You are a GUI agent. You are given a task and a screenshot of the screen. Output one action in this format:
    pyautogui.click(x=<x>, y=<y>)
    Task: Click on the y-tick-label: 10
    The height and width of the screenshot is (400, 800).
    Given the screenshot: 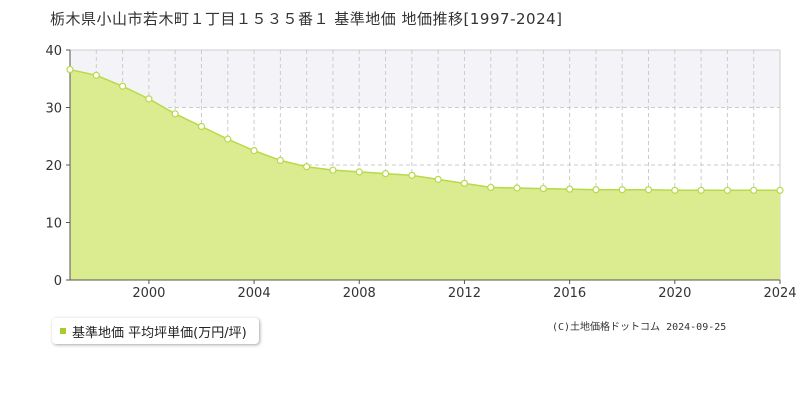 What is the action you would take?
    pyautogui.click(x=53, y=224)
    